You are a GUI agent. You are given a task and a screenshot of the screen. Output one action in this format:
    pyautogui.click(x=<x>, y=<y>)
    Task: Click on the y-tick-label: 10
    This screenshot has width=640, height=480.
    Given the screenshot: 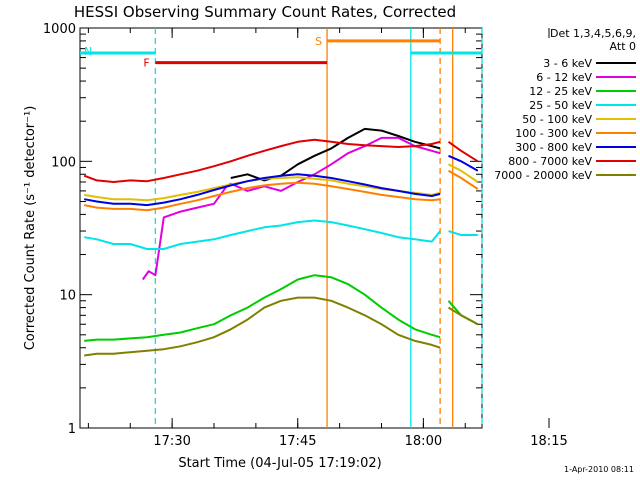 What is the action you would take?
    pyautogui.click(x=67, y=296)
    